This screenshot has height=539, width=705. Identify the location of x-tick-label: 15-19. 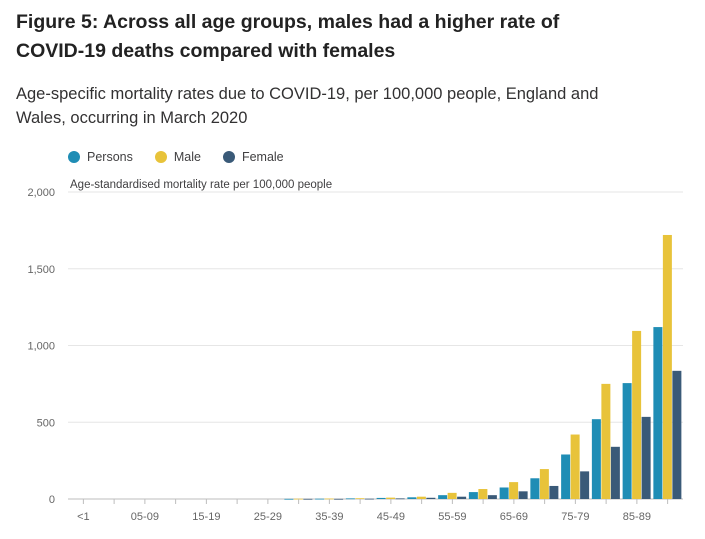
(206, 517).